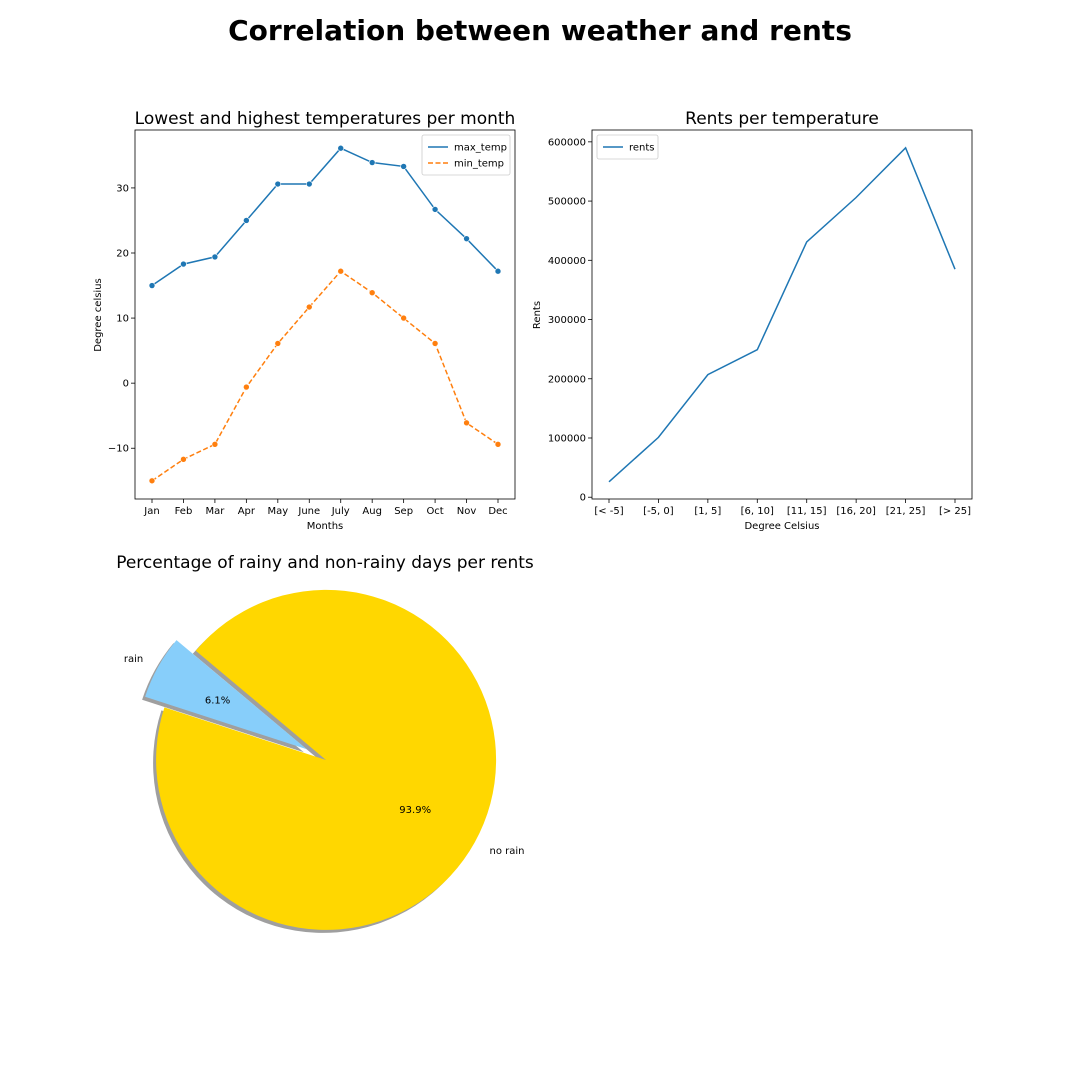 The height and width of the screenshot is (1080, 1080). What do you see at coordinates (658, 511) in the screenshot?
I see `rents-chart-xtick-label-5-0: [-5, 0]` at bounding box center [658, 511].